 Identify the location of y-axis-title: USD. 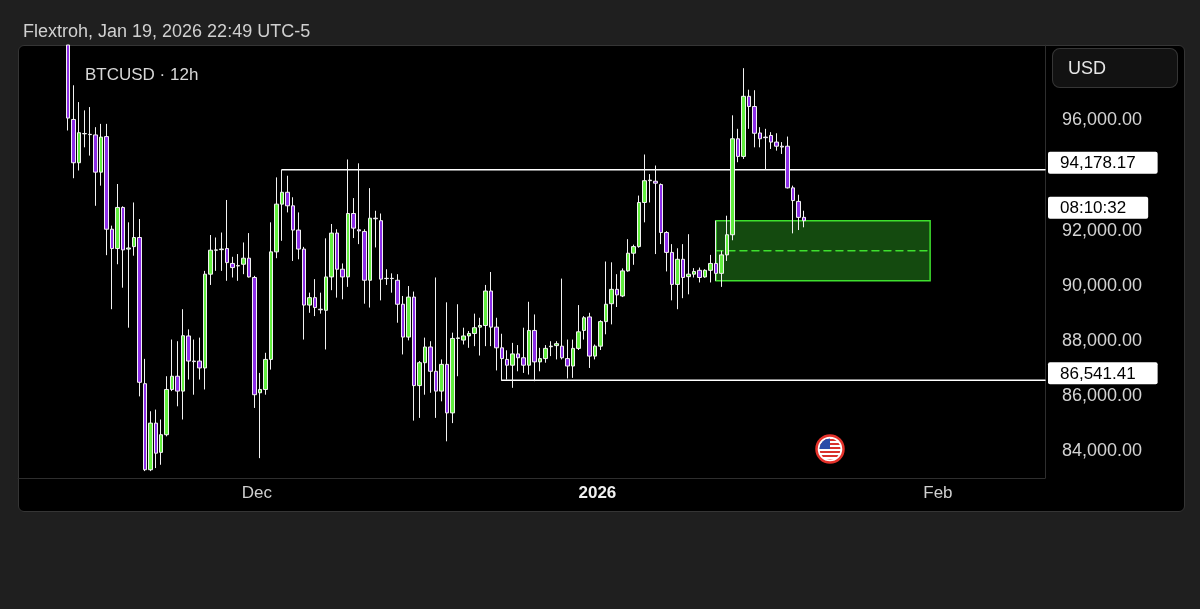
(1087, 68).